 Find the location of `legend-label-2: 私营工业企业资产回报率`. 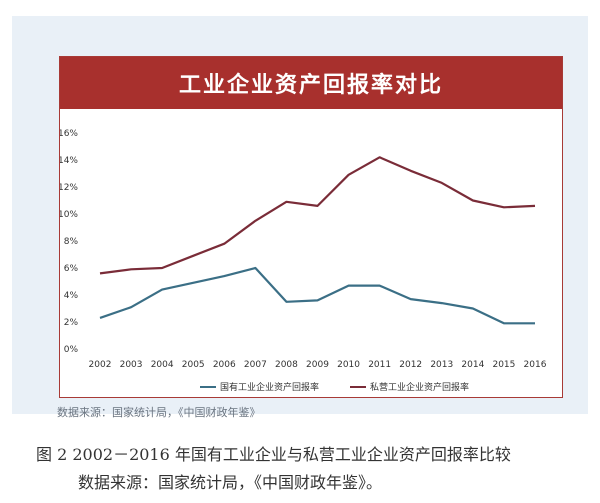

legend-label-2: 私营工业企业资产回报率 is located at coordinates (419, 387).